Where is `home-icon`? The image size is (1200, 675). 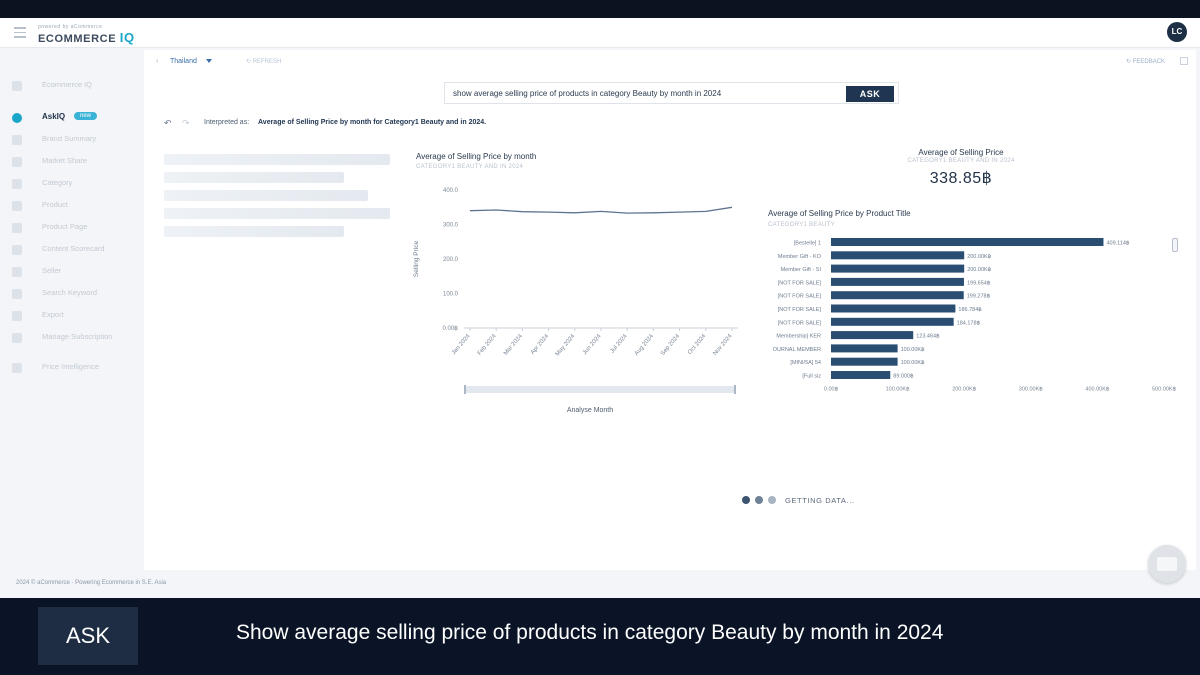 home-icon is located at coordinates (17, 86).